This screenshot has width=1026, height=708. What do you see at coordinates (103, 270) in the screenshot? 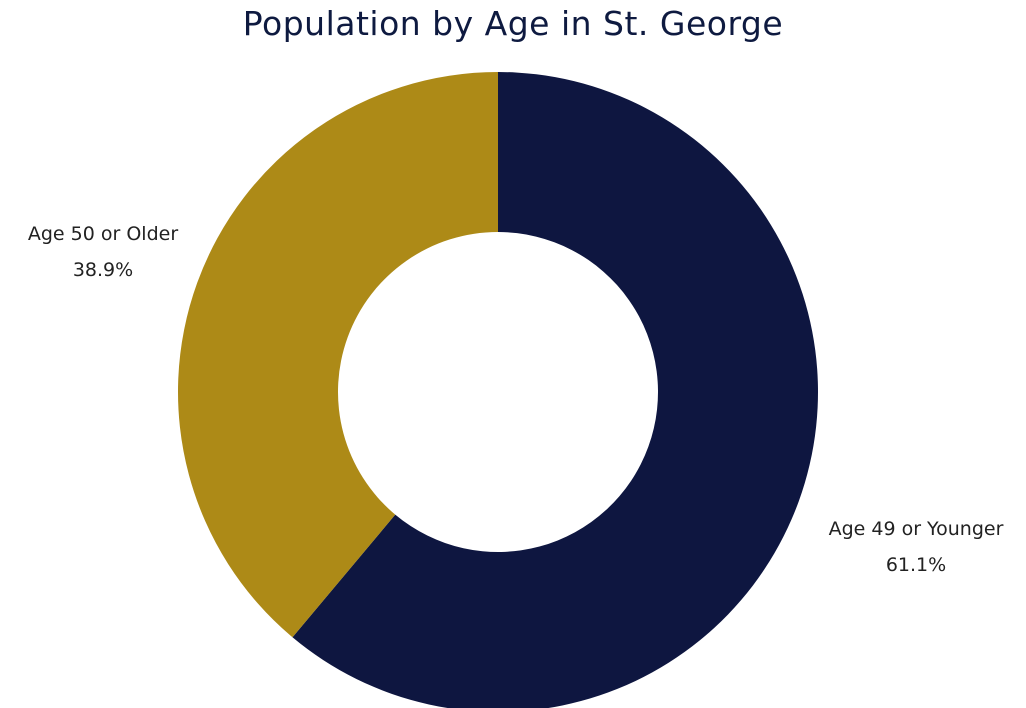
I see `slice-value-label-1: 38.9%` at bounding box center [103, 270].